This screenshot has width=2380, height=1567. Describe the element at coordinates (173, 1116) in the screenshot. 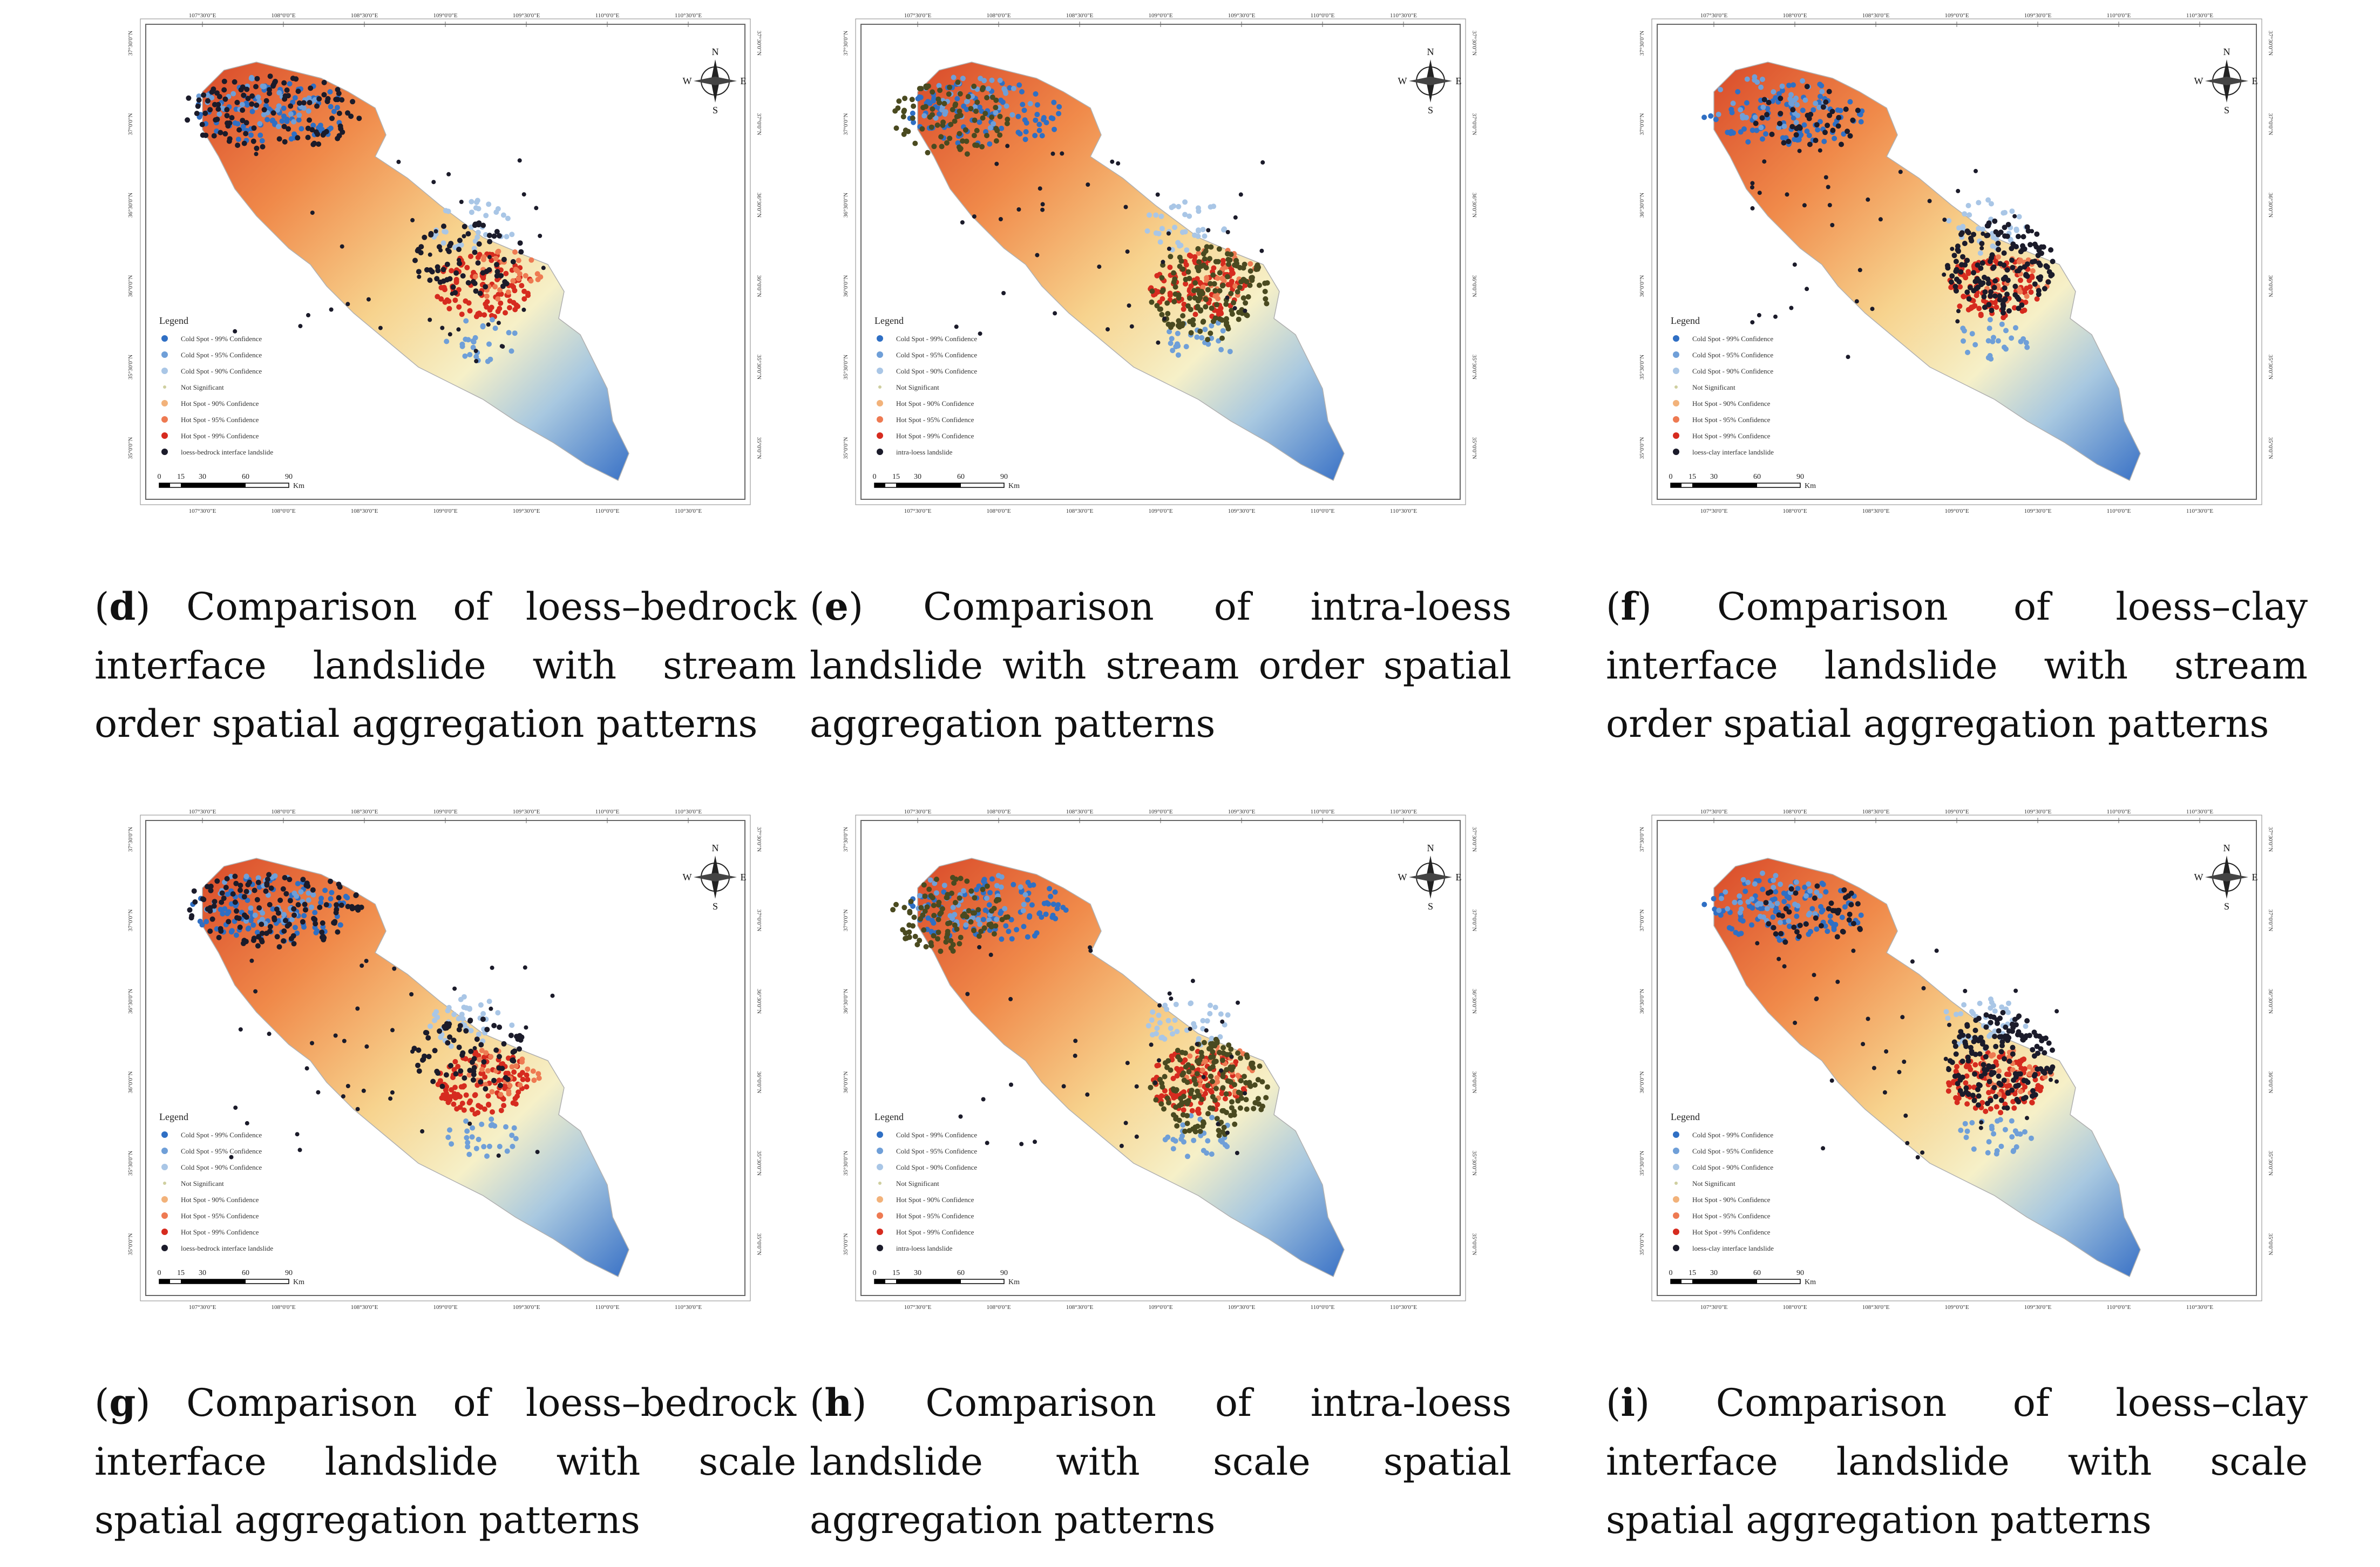

I see `legend-title: Legend` at that location.